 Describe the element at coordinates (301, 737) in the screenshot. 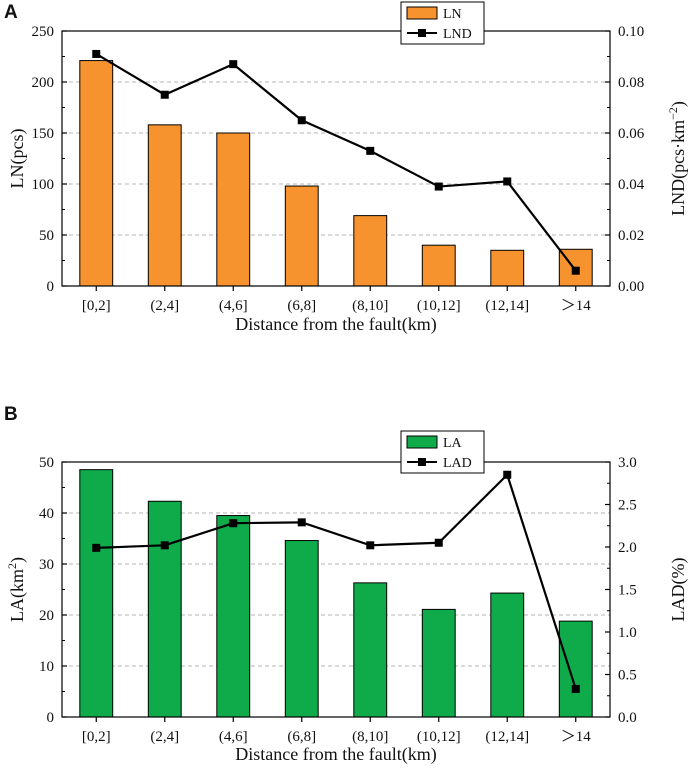

I see `panel-b-x-tick-label: (6,8]` at that location.